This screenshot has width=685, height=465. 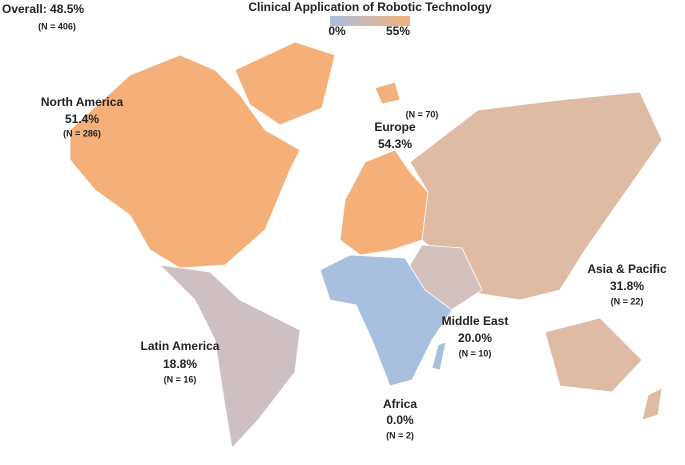 What do you see at coordinates (627, 269) in the screenshot?
I see `region-name: Asia & Pacific` at bounding box center [627, 269].